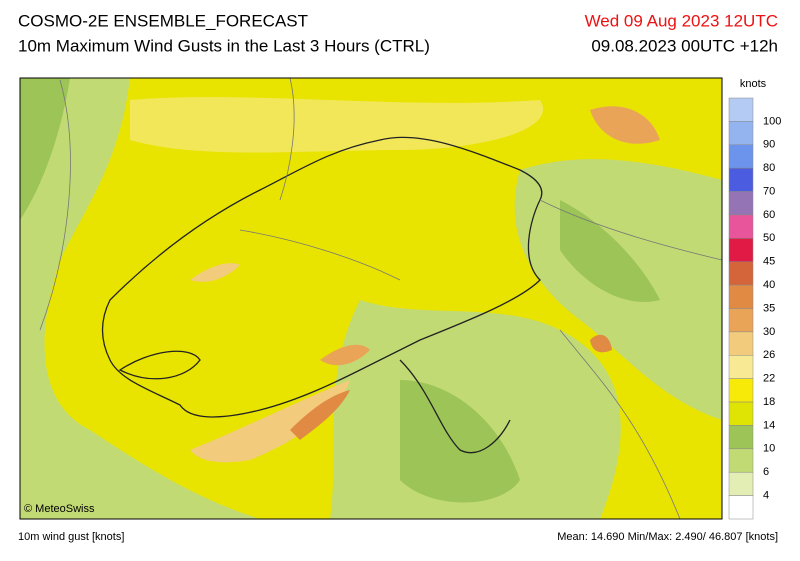 The image size is (800, 561). What do you see at coordinates (769, 332) in the screenshot?
I see `legend-label: 30` at bounding box center [769, 332].